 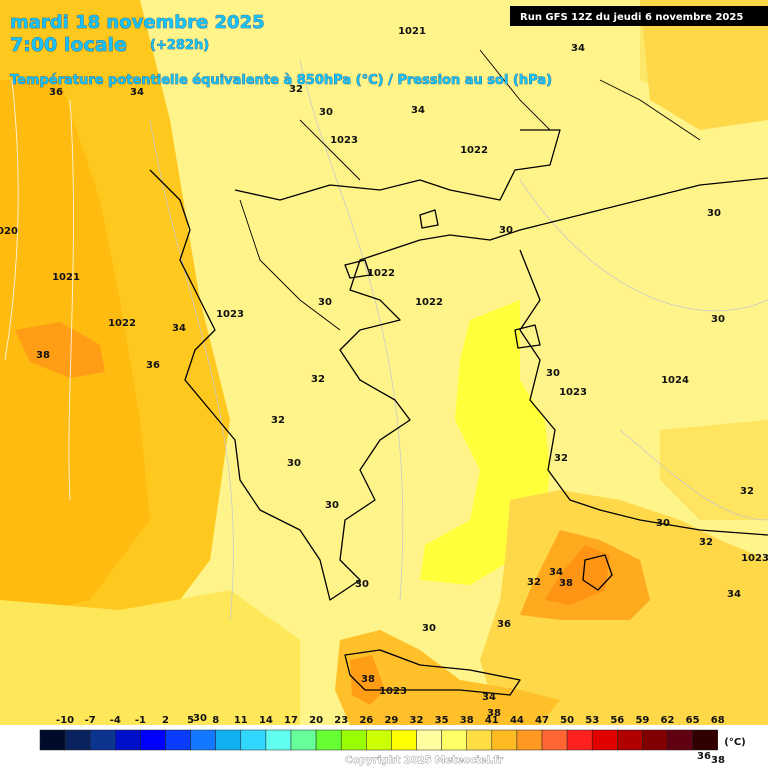 I want to click on colorbar-tick: 17, so click(x=291, y=720).